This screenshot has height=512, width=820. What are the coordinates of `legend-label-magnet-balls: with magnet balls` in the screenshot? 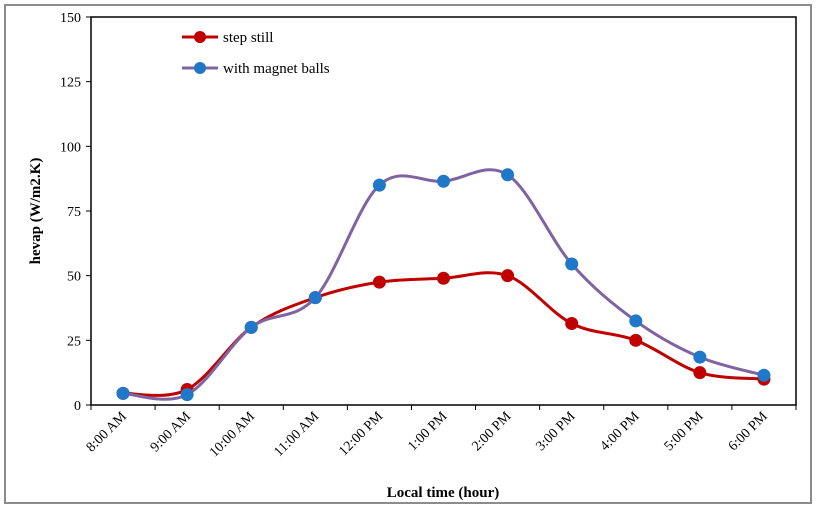 It's located at (276, 69).